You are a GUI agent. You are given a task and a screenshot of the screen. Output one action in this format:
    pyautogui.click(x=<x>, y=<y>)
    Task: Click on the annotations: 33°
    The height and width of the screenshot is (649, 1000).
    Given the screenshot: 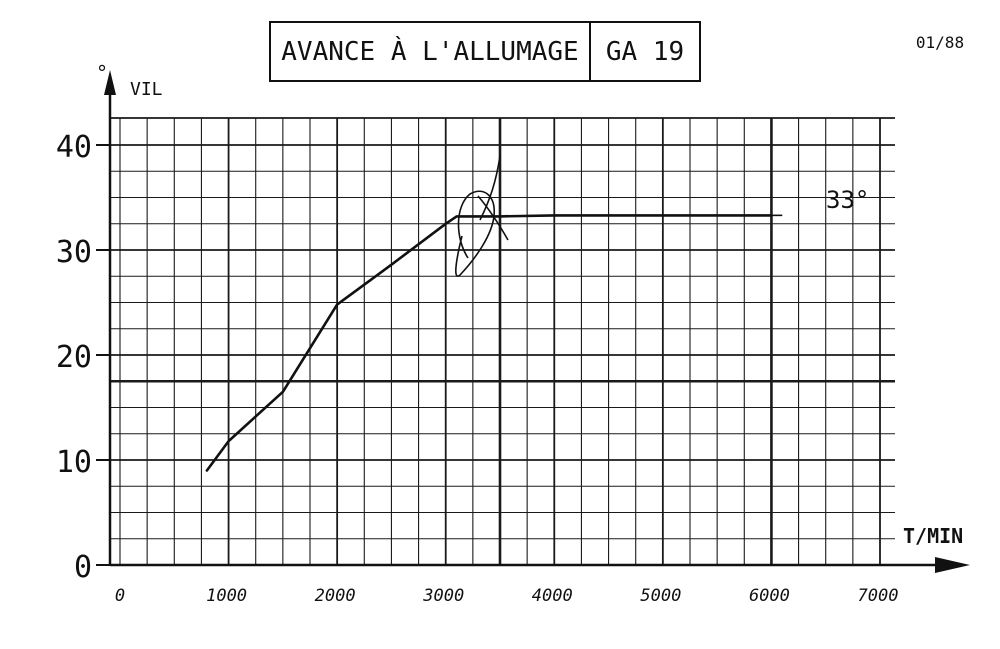 What is the action you would take?
    pyautogui.click(x=847, y=200)
    